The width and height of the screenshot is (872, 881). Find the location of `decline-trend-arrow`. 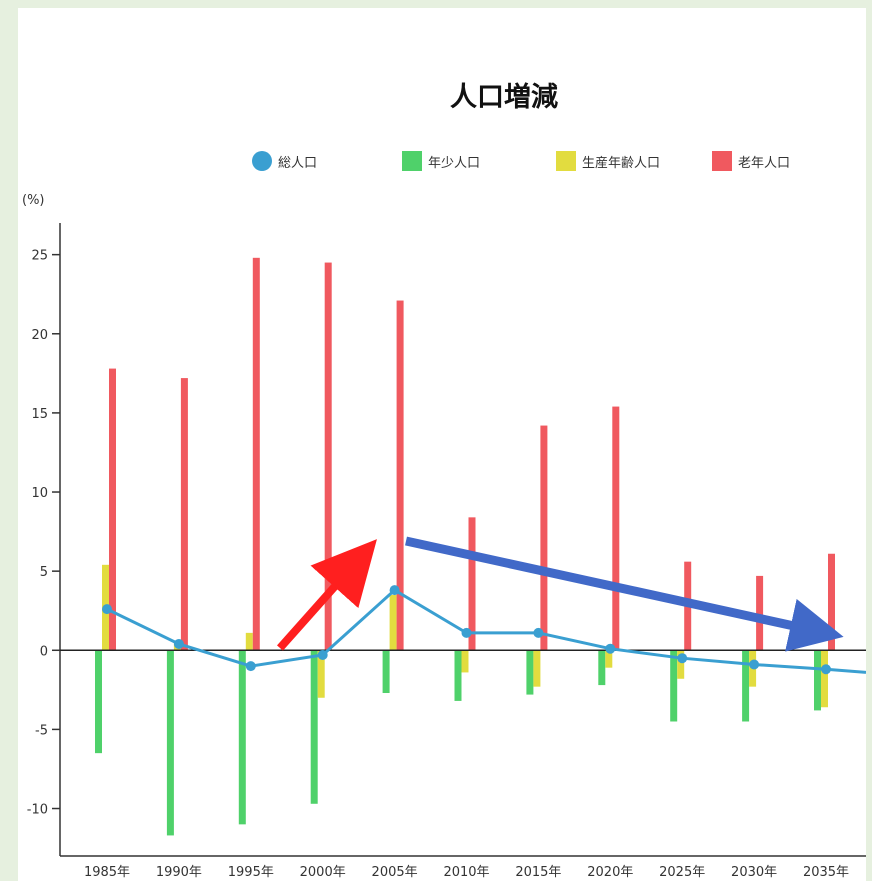

decline-trend-arrow is located at coordinates (624, 594).